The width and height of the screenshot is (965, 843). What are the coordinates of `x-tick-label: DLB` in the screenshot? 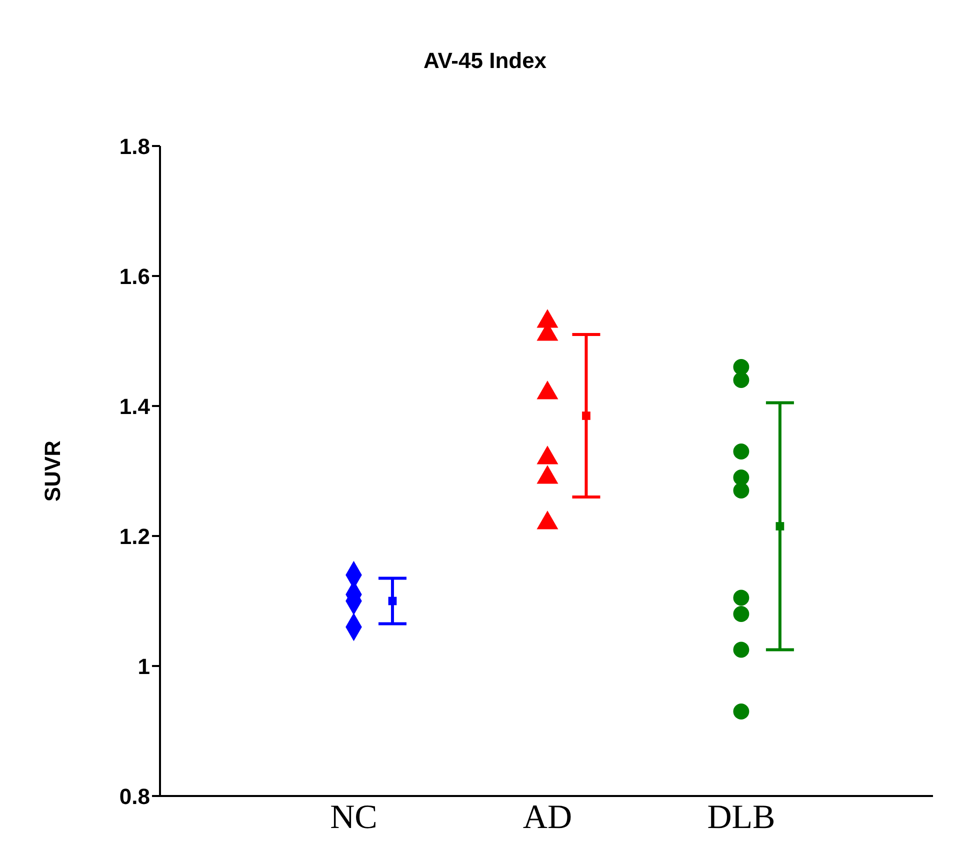 It's located at (741, 817).